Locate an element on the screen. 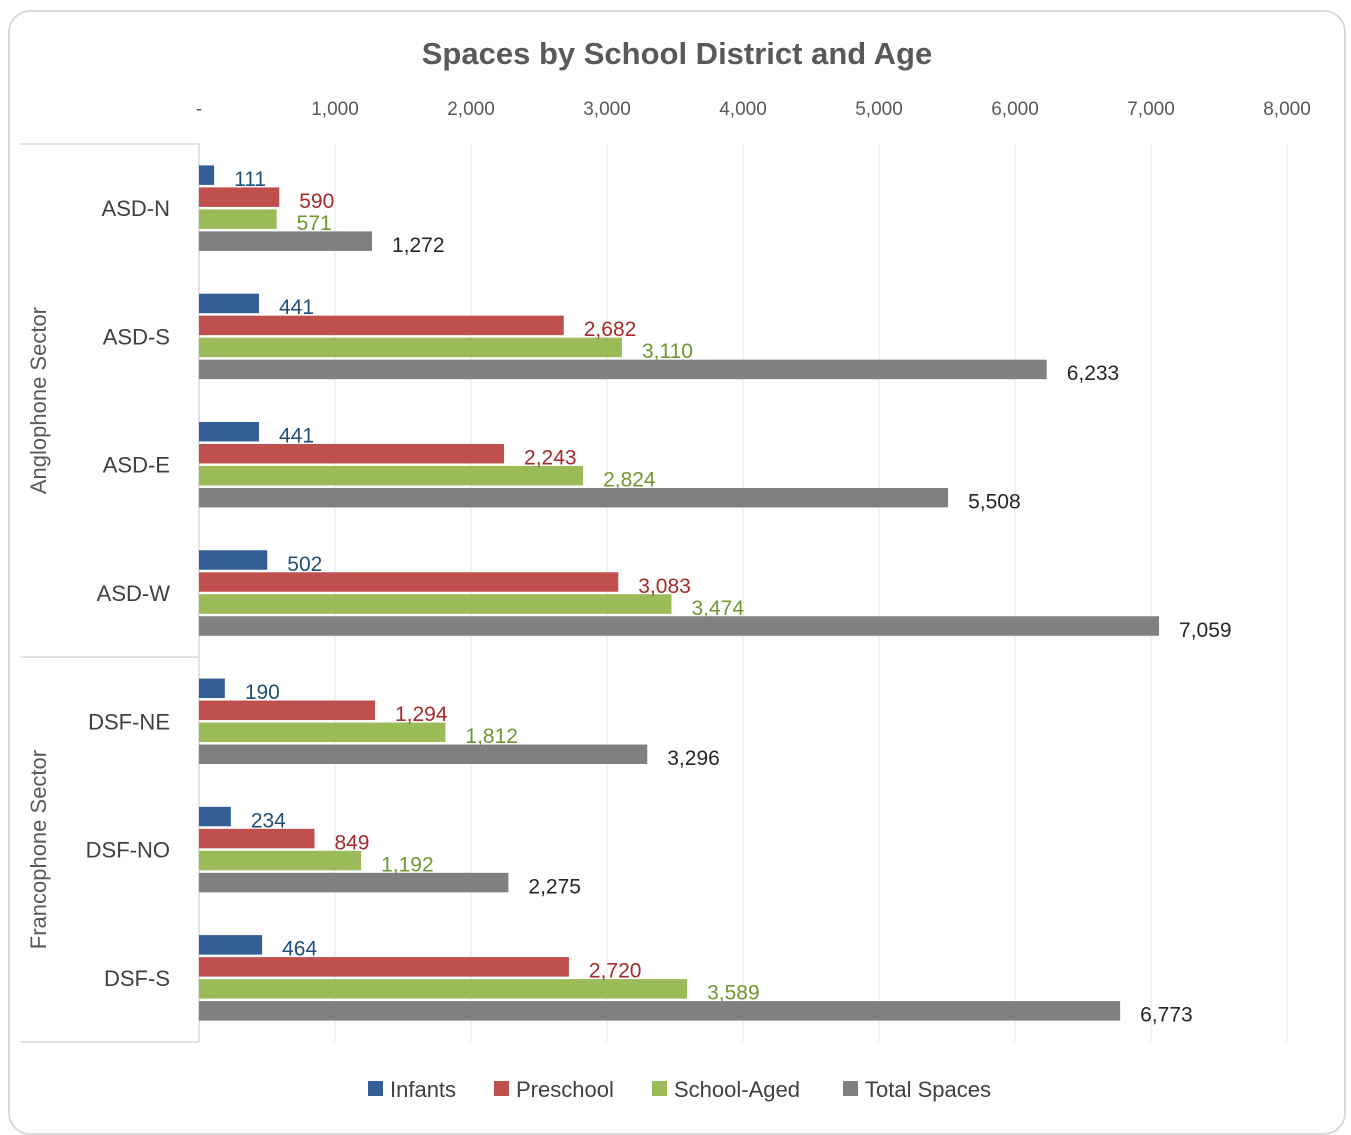  x-tick-label: 2,000 is located at coordinates (471, 109).